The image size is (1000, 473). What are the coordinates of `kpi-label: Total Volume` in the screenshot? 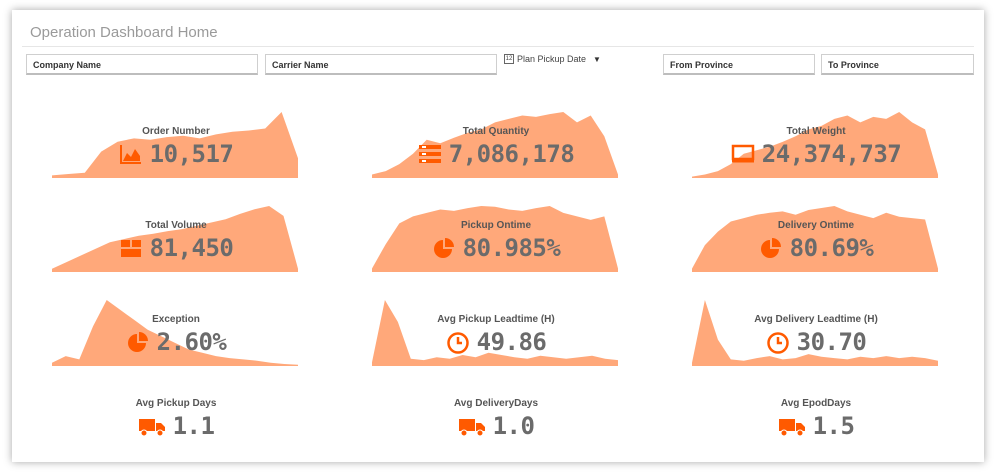 It's located at (176, 225).